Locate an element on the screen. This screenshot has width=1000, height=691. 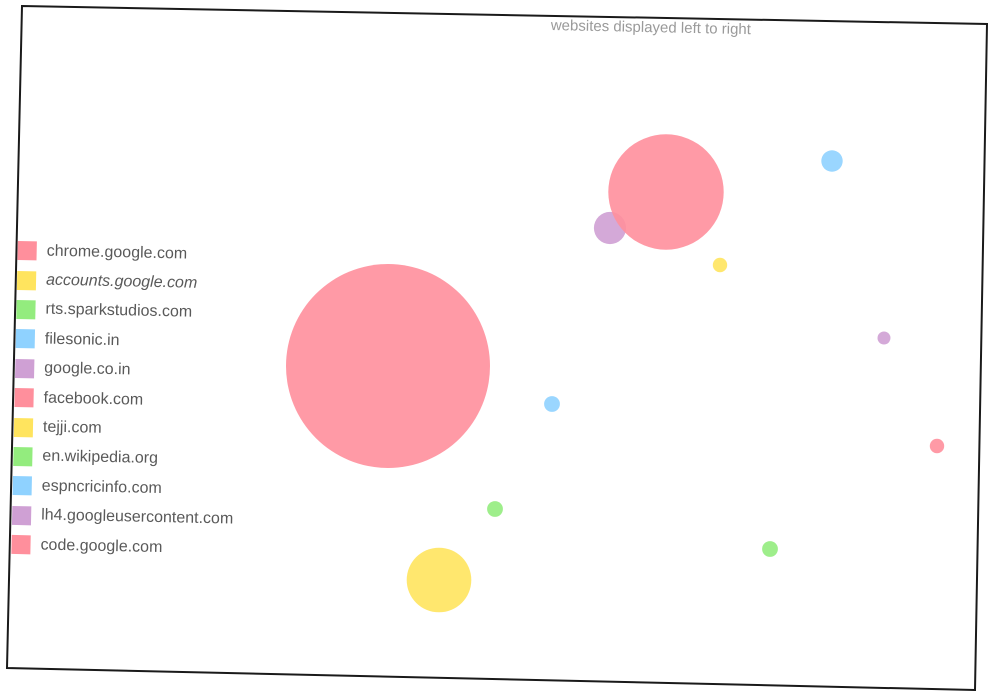
legend-item-facebook-com: facebook.com is located at coordinates (125, 400).